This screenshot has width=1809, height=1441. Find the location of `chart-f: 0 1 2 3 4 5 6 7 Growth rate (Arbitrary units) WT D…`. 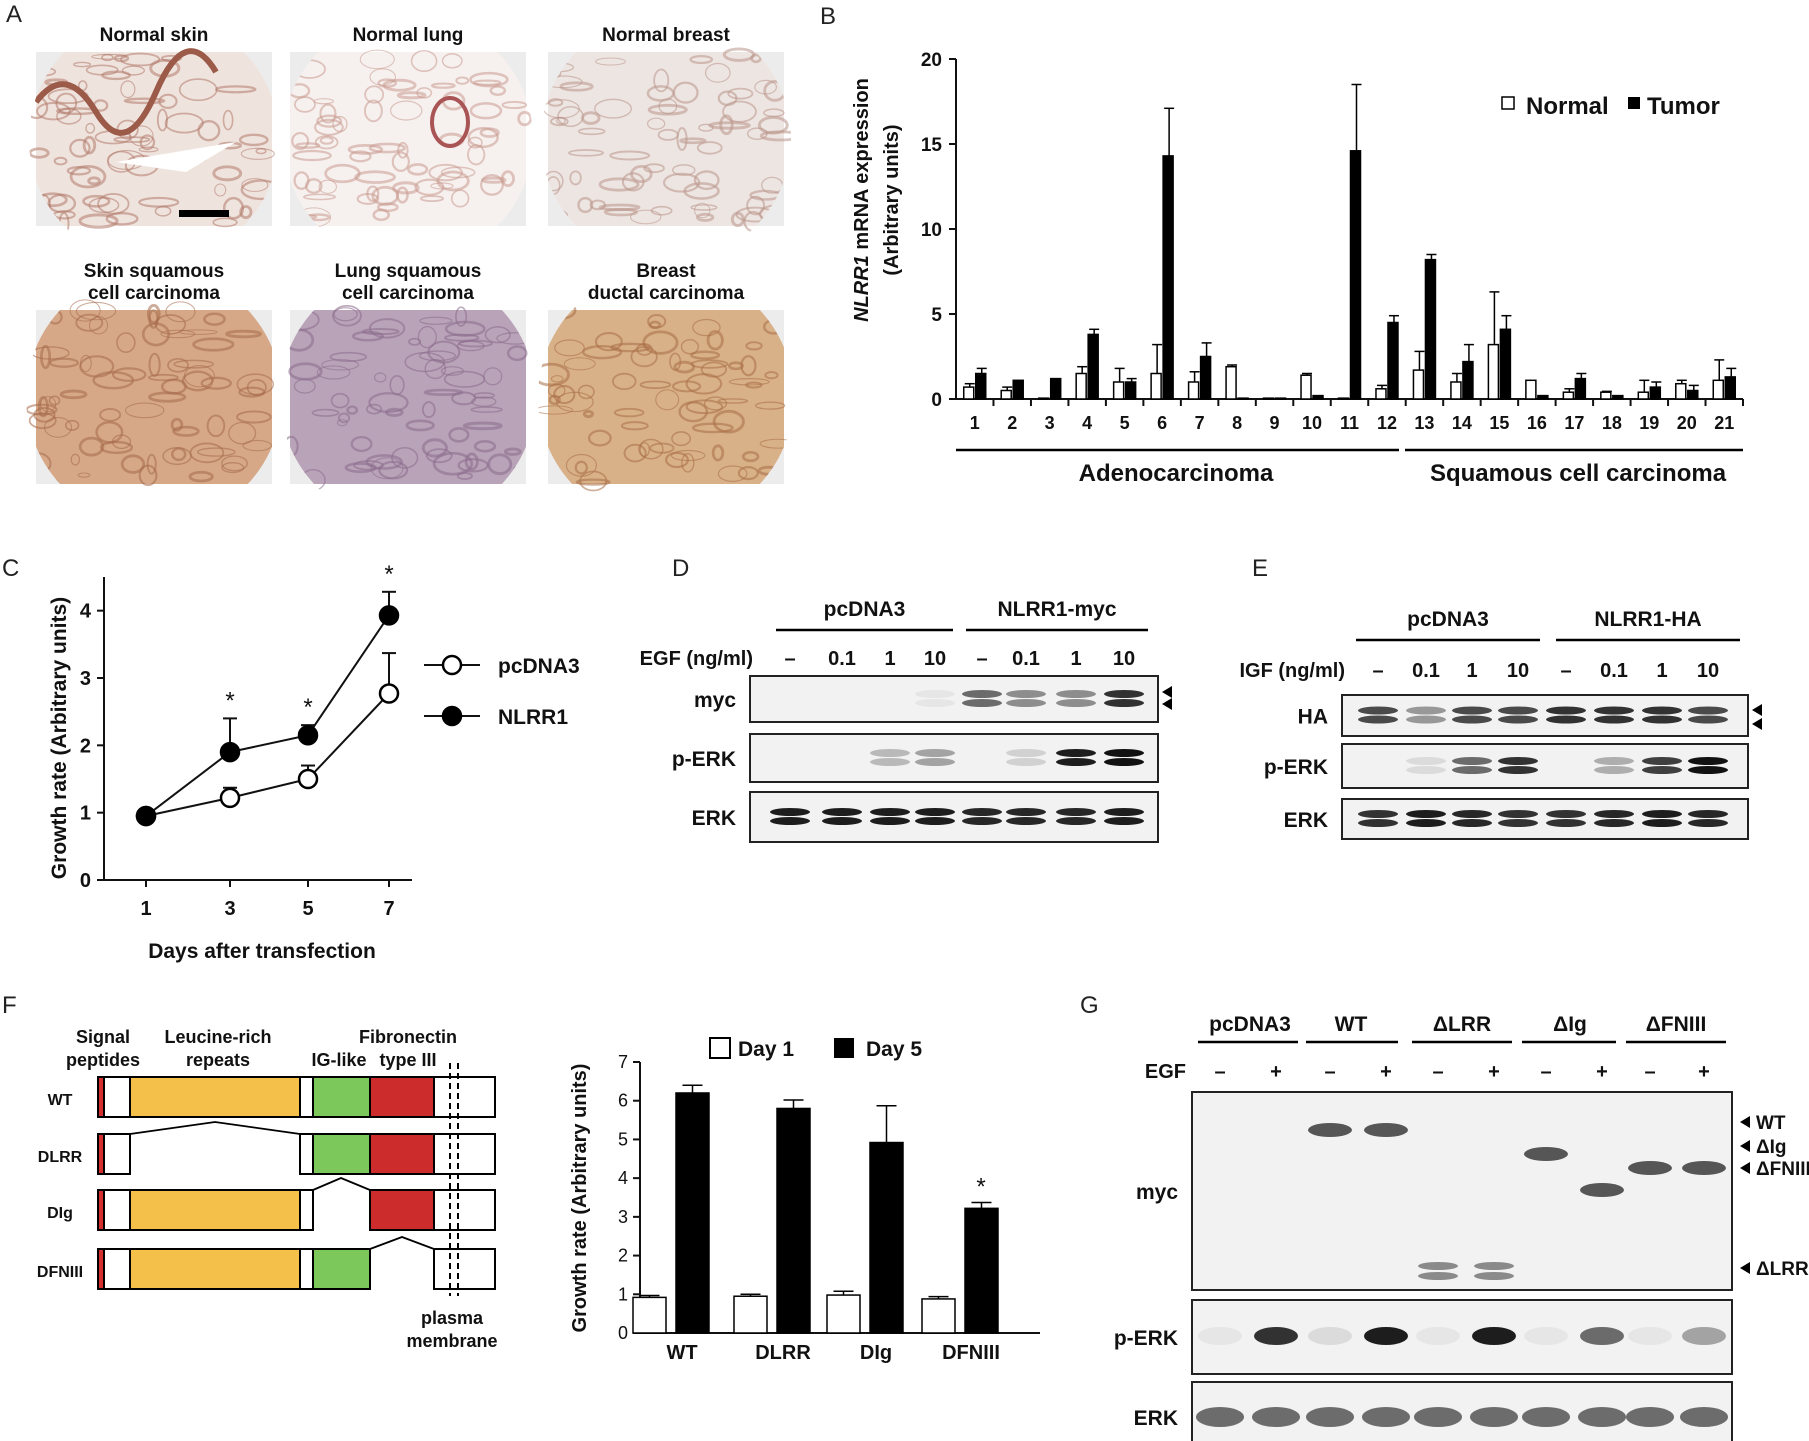

chart-f: 0 1 2 3 4 5 6 7 Growth rate (Arbitrary units) WT D… is located at coordinates (804, 1200).